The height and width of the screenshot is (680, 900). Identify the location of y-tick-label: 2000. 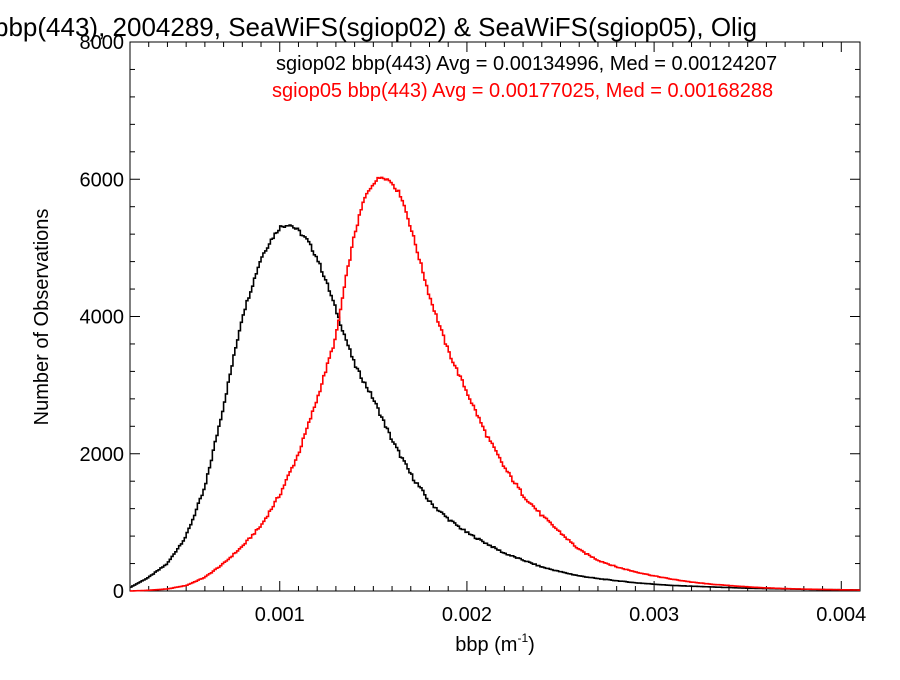
(102, 455).